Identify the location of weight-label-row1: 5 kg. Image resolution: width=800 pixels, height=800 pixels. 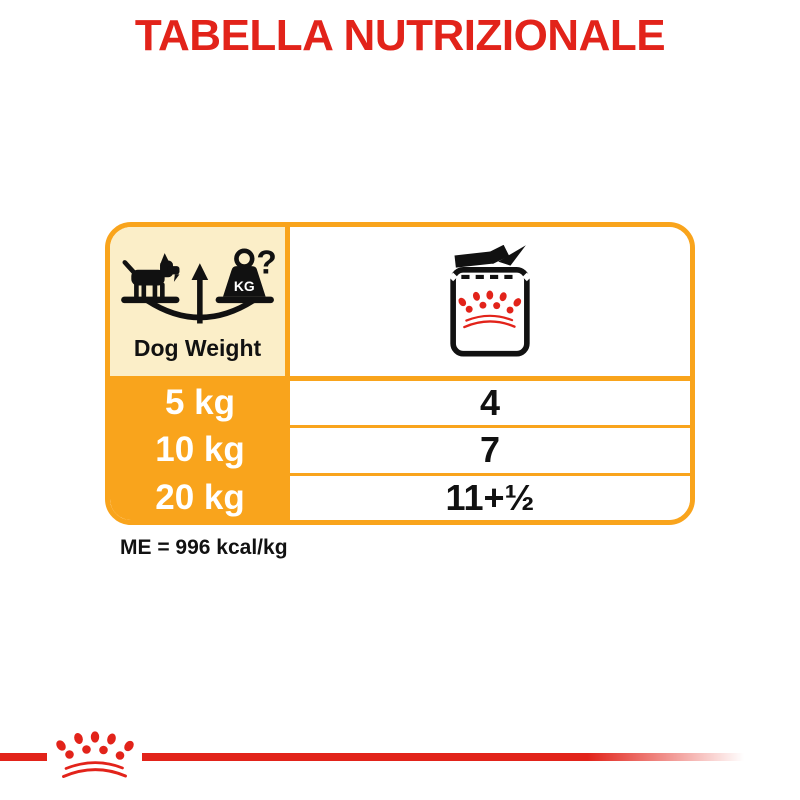
(200, 403).